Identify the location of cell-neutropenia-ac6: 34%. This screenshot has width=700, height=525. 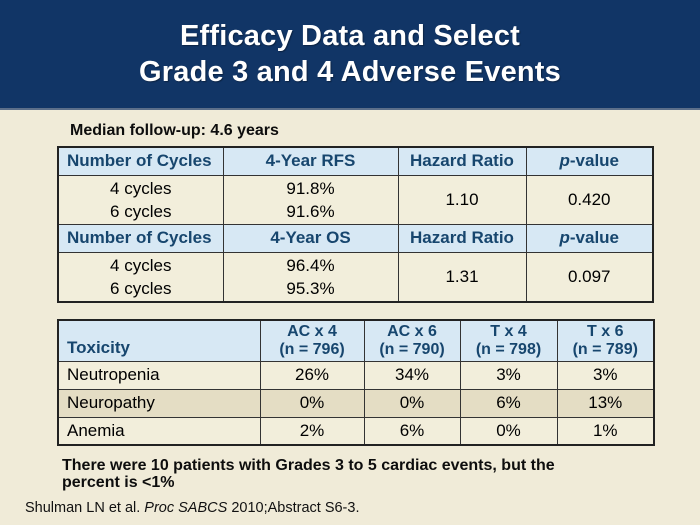
(412, 375).